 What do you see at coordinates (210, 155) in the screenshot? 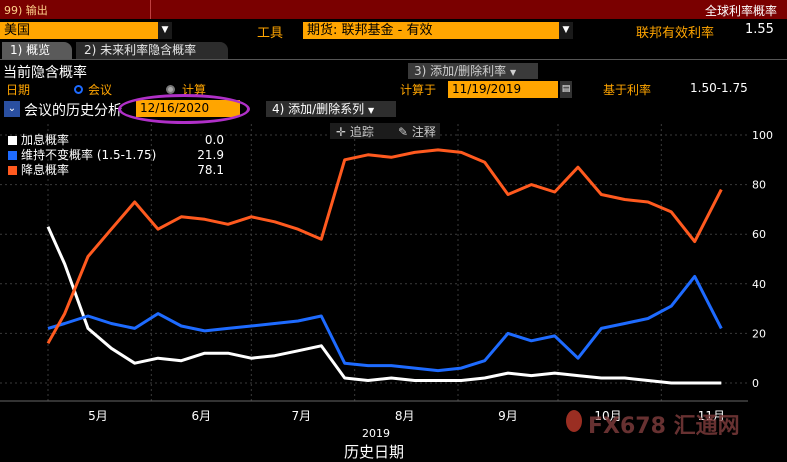
I see `legend-value: 21.9` at bounding box center [210, 155].